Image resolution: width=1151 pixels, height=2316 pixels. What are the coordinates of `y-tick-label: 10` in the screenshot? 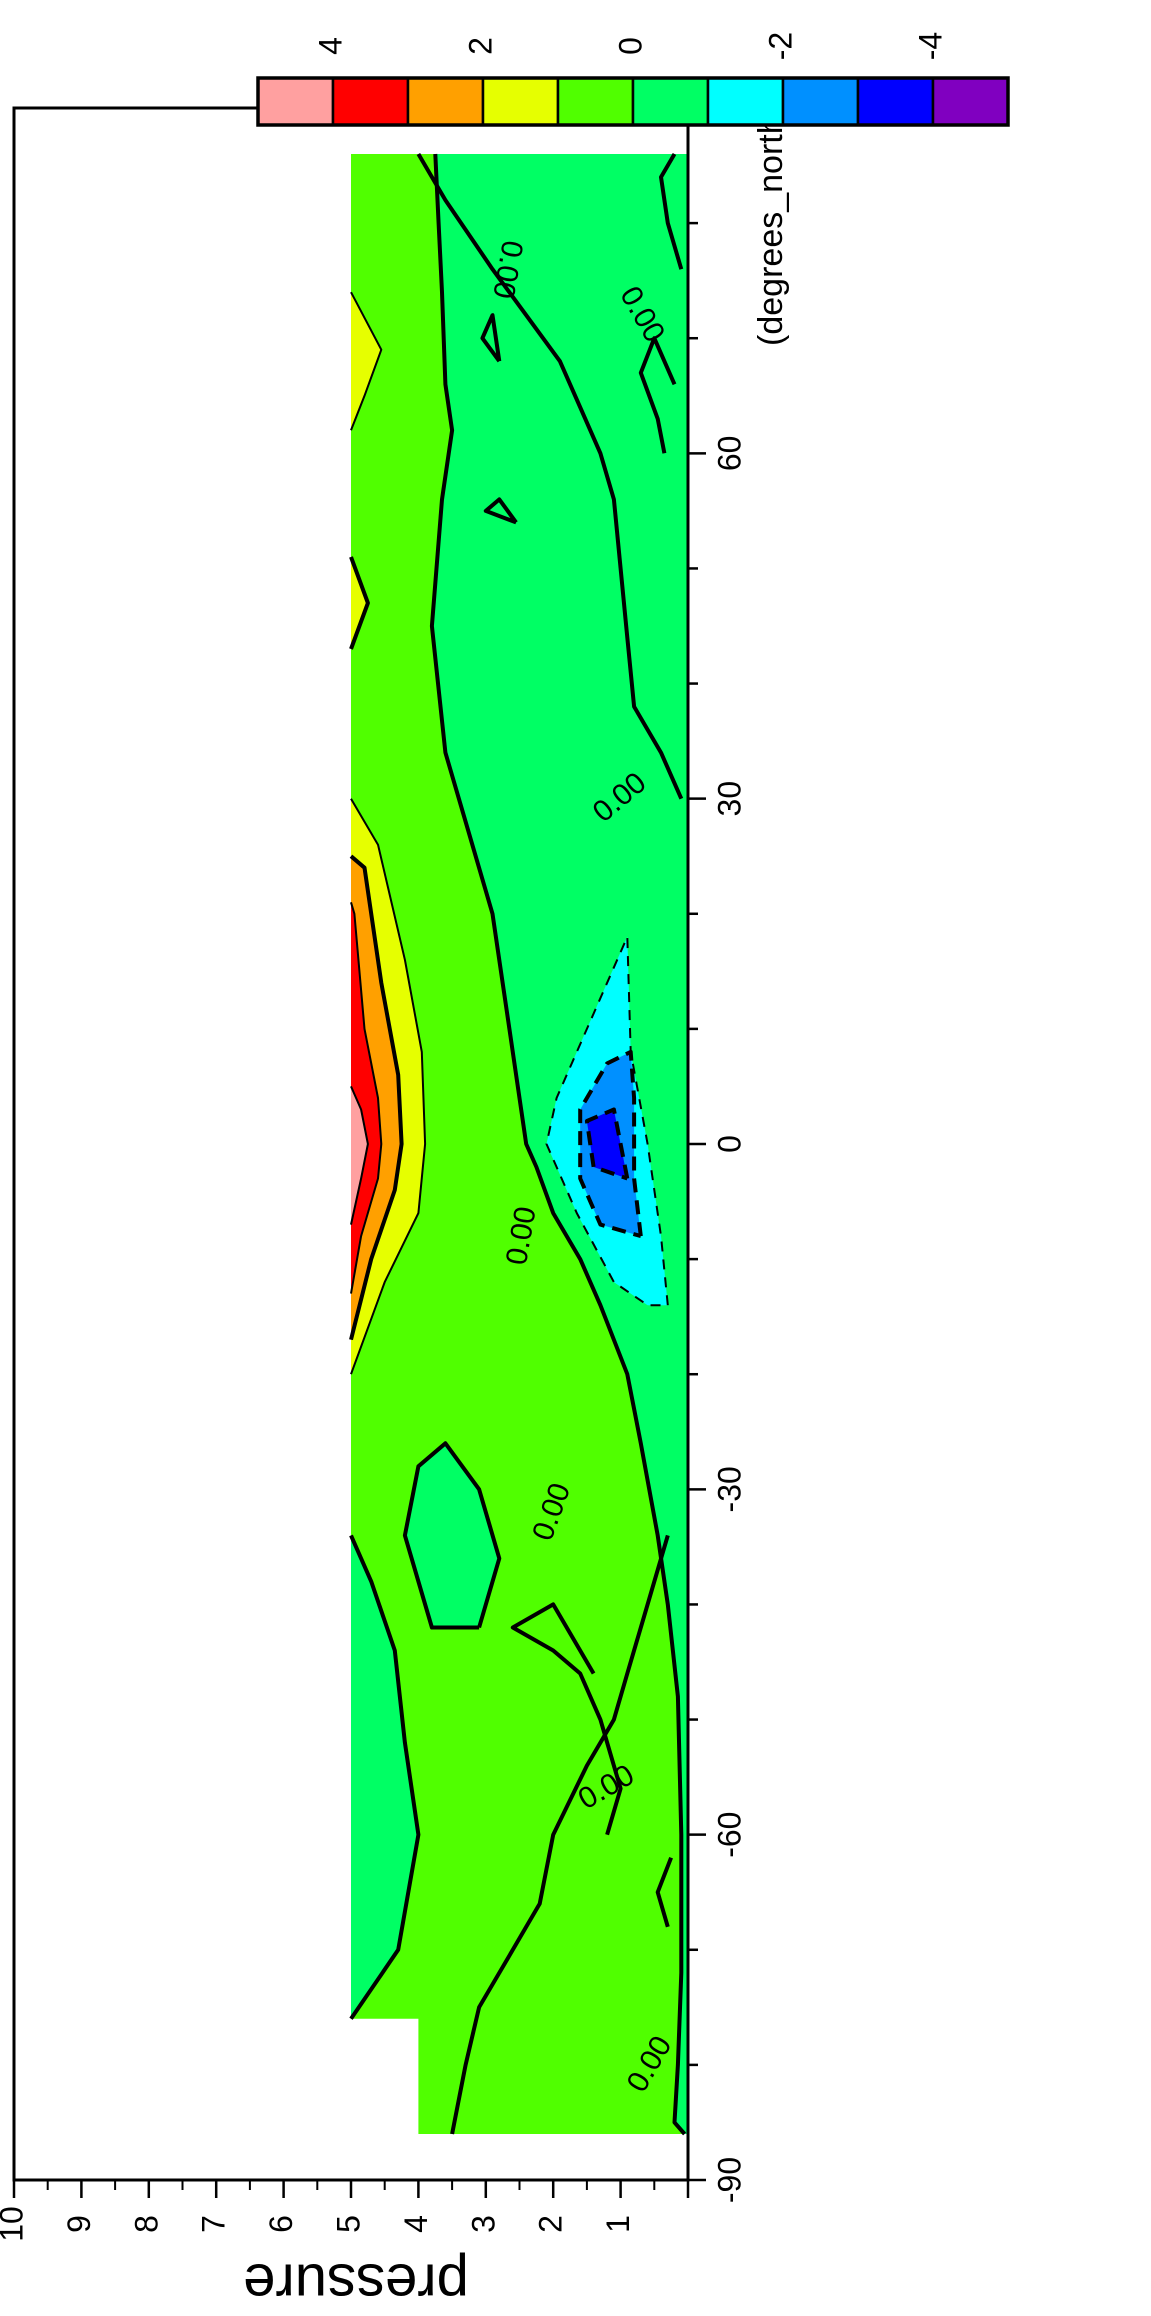 It's located at (14, 2224).